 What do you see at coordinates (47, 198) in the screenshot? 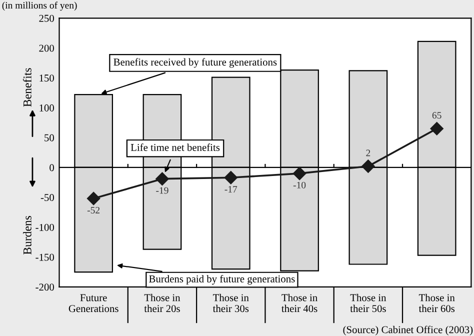
I see `y-tick-label: -50` at bounding box center [47, 198].